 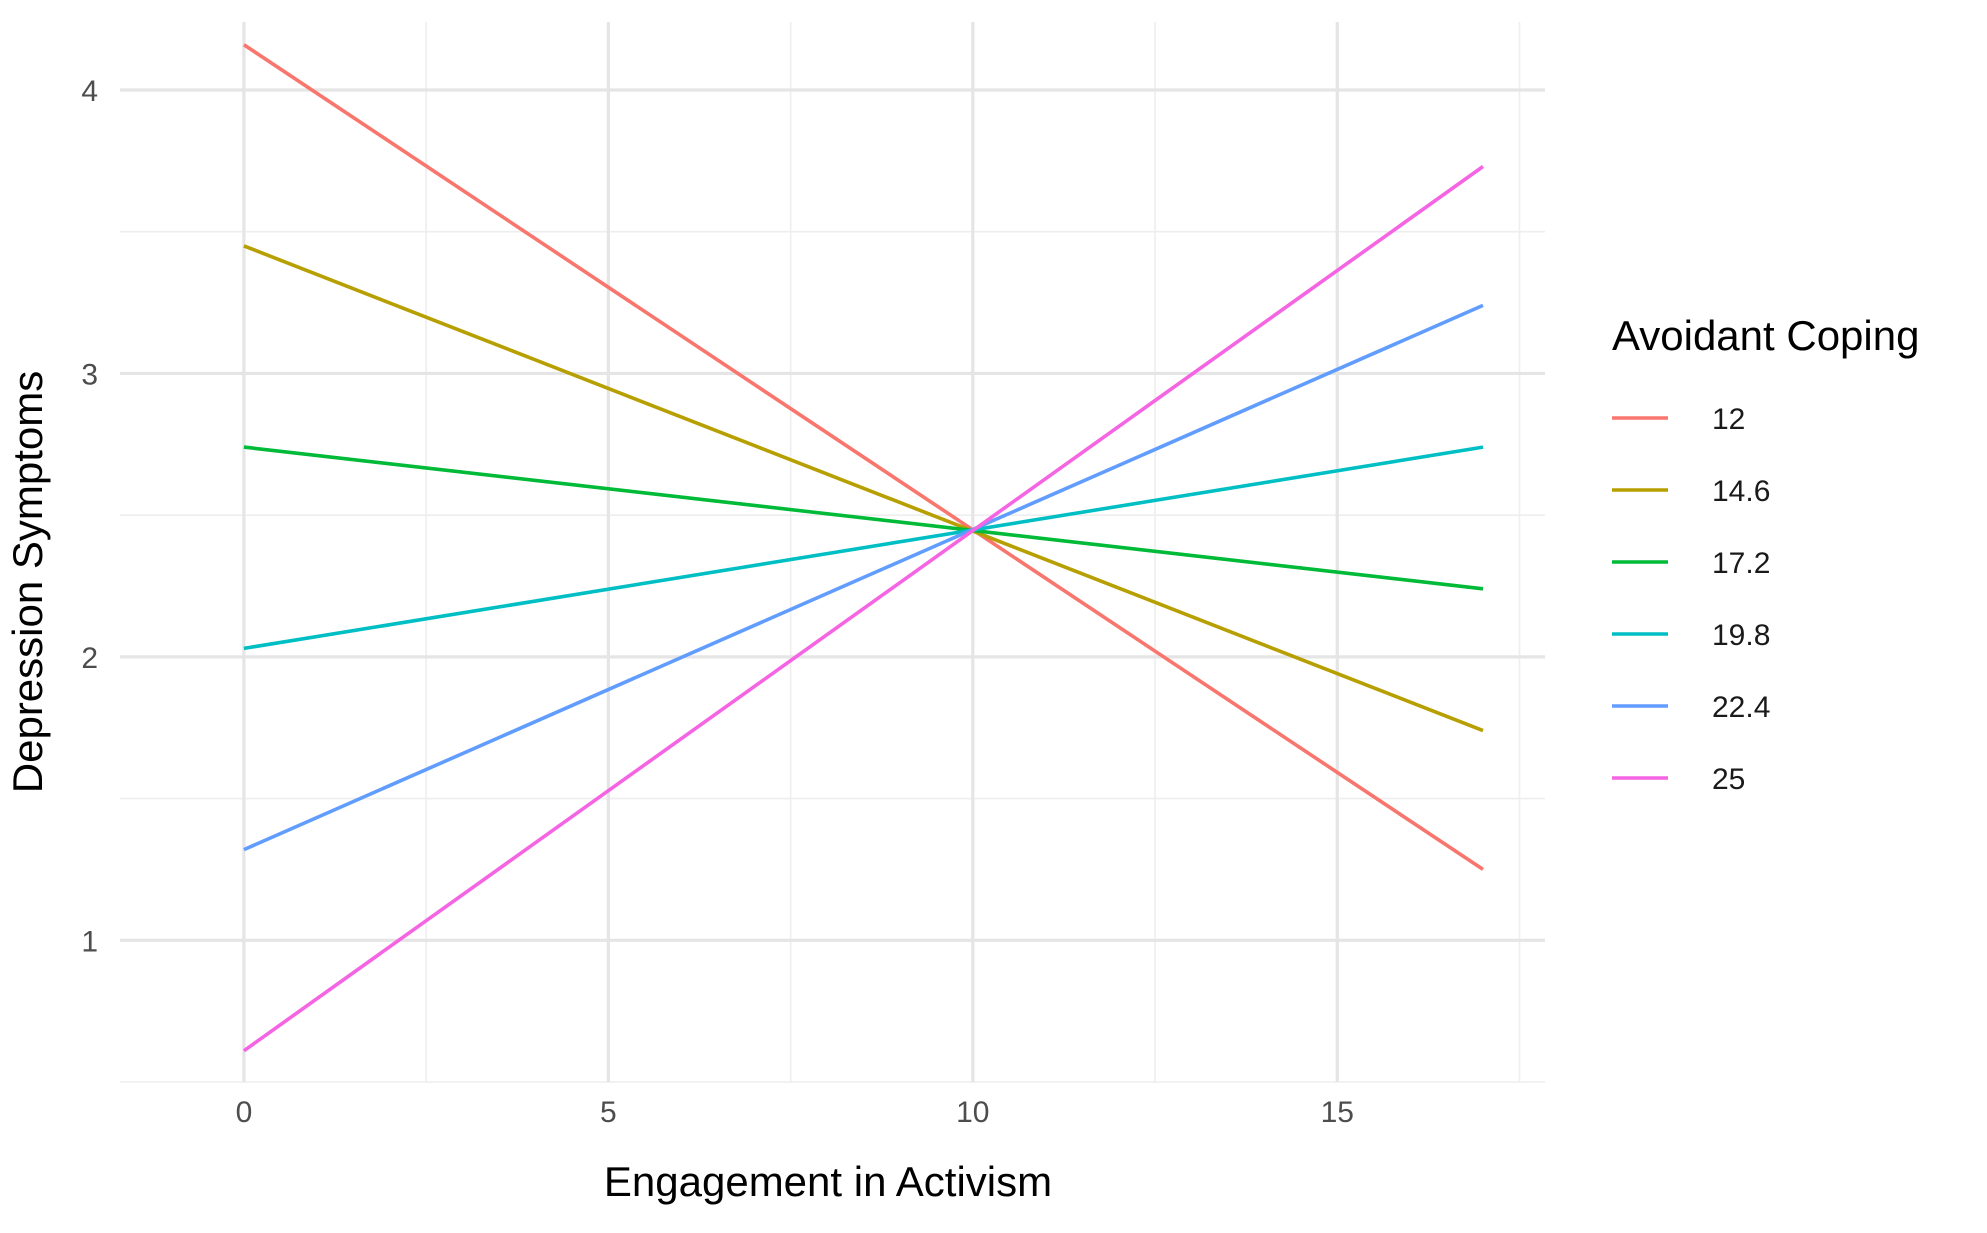 I want to click on y-axis-ticks: 1 2 3 4, so click(x=89, y=516).